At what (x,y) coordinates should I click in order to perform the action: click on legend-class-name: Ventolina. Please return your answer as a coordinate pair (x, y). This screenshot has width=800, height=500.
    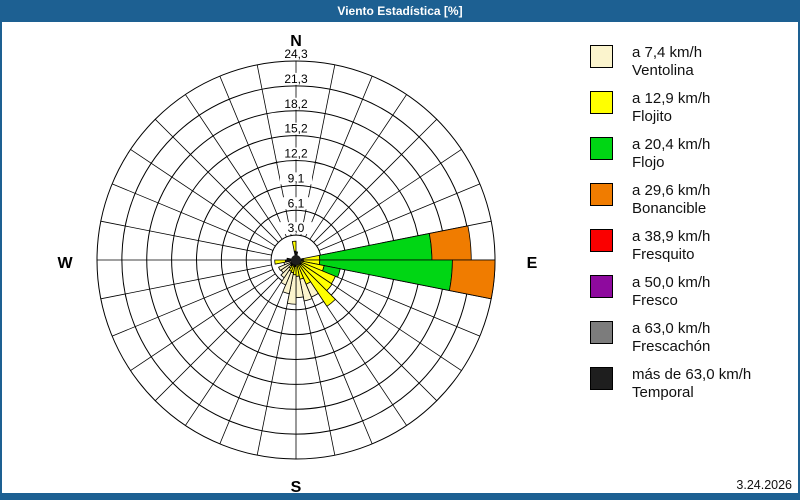
    Looking at the image, I should click on (663, 70).